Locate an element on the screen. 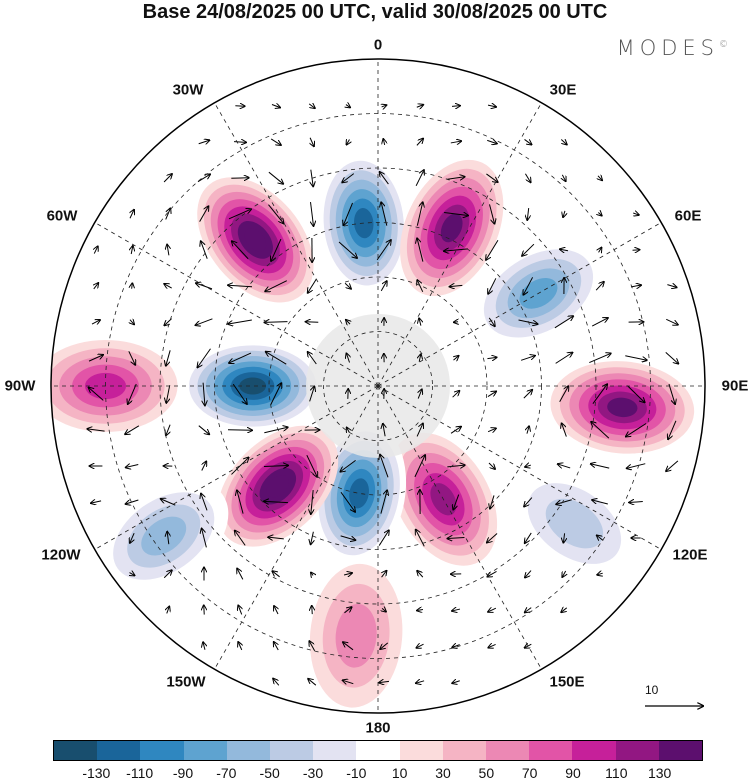  lon-label-30e: 30E is located at coordinates (563, 90).